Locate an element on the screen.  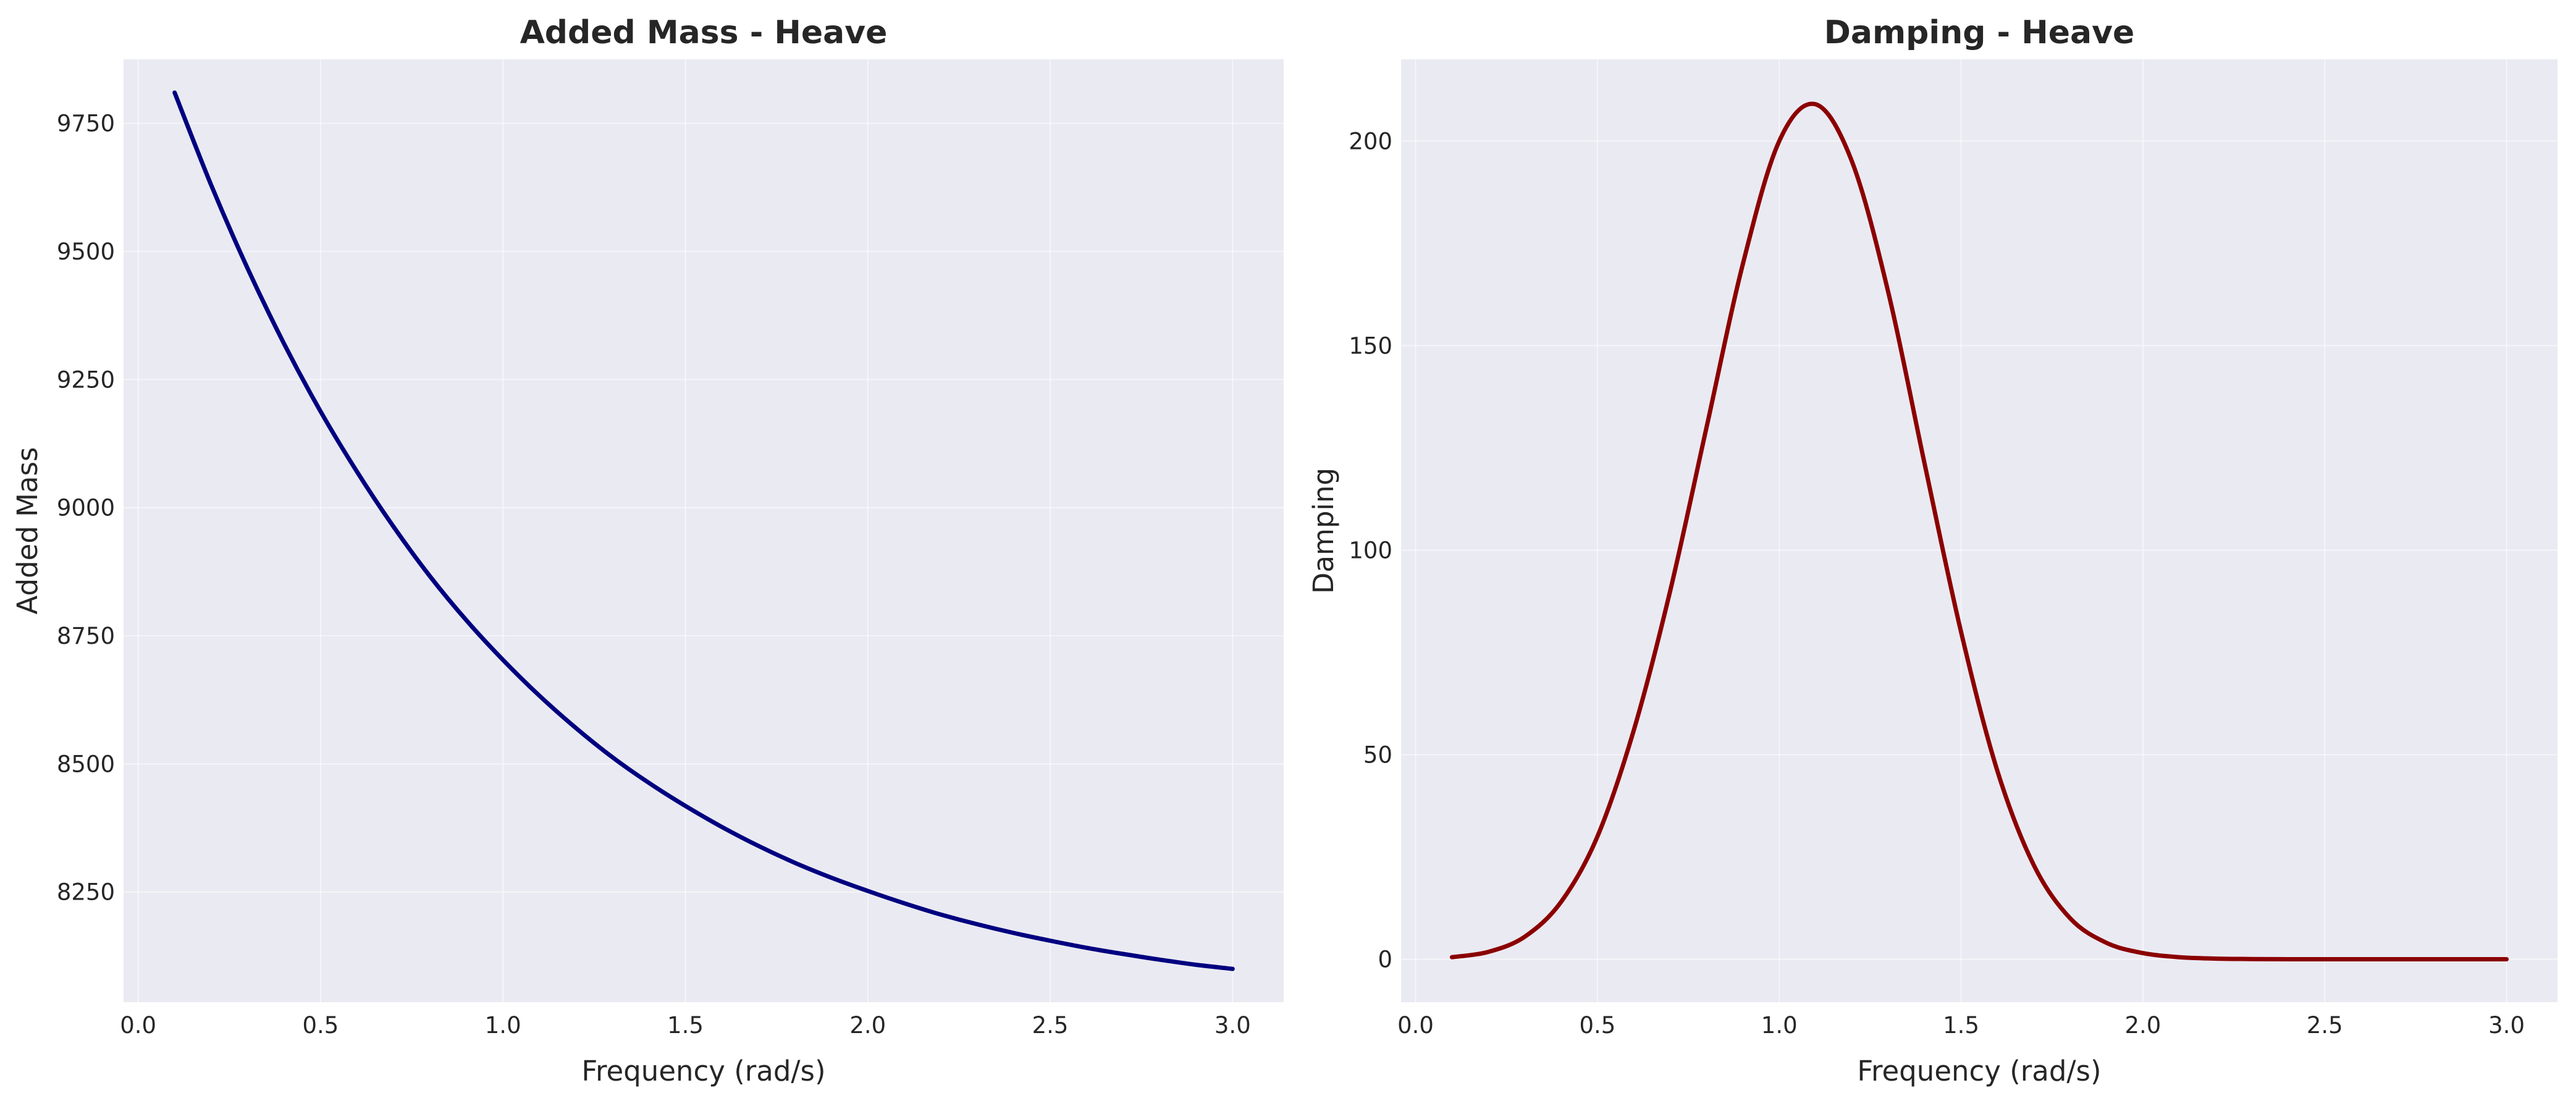
y-tick-label: 8750 is located at coordinates (86, 636).